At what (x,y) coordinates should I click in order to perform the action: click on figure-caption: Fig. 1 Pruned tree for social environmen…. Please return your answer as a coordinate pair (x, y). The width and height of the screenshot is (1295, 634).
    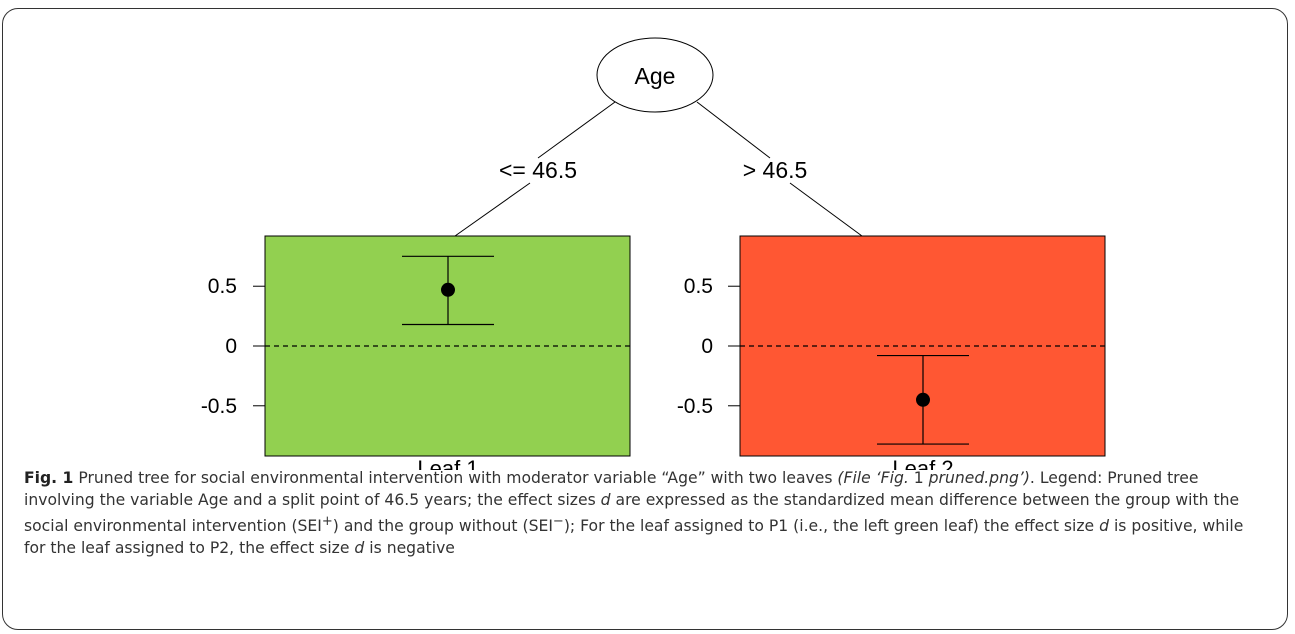
    Looking at the image, I should click on (646, 513).